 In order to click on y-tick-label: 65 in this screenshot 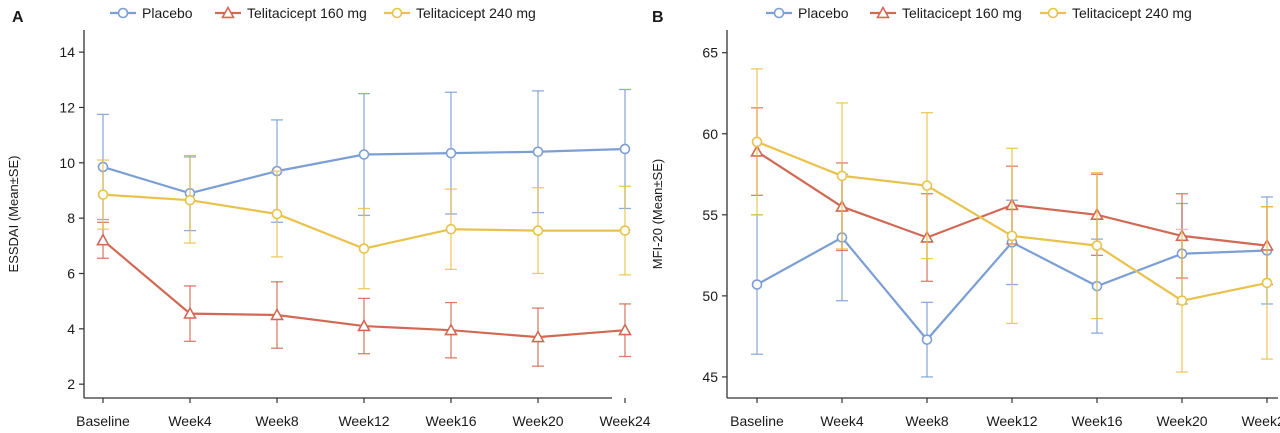, I will do `click(710, 53)`.